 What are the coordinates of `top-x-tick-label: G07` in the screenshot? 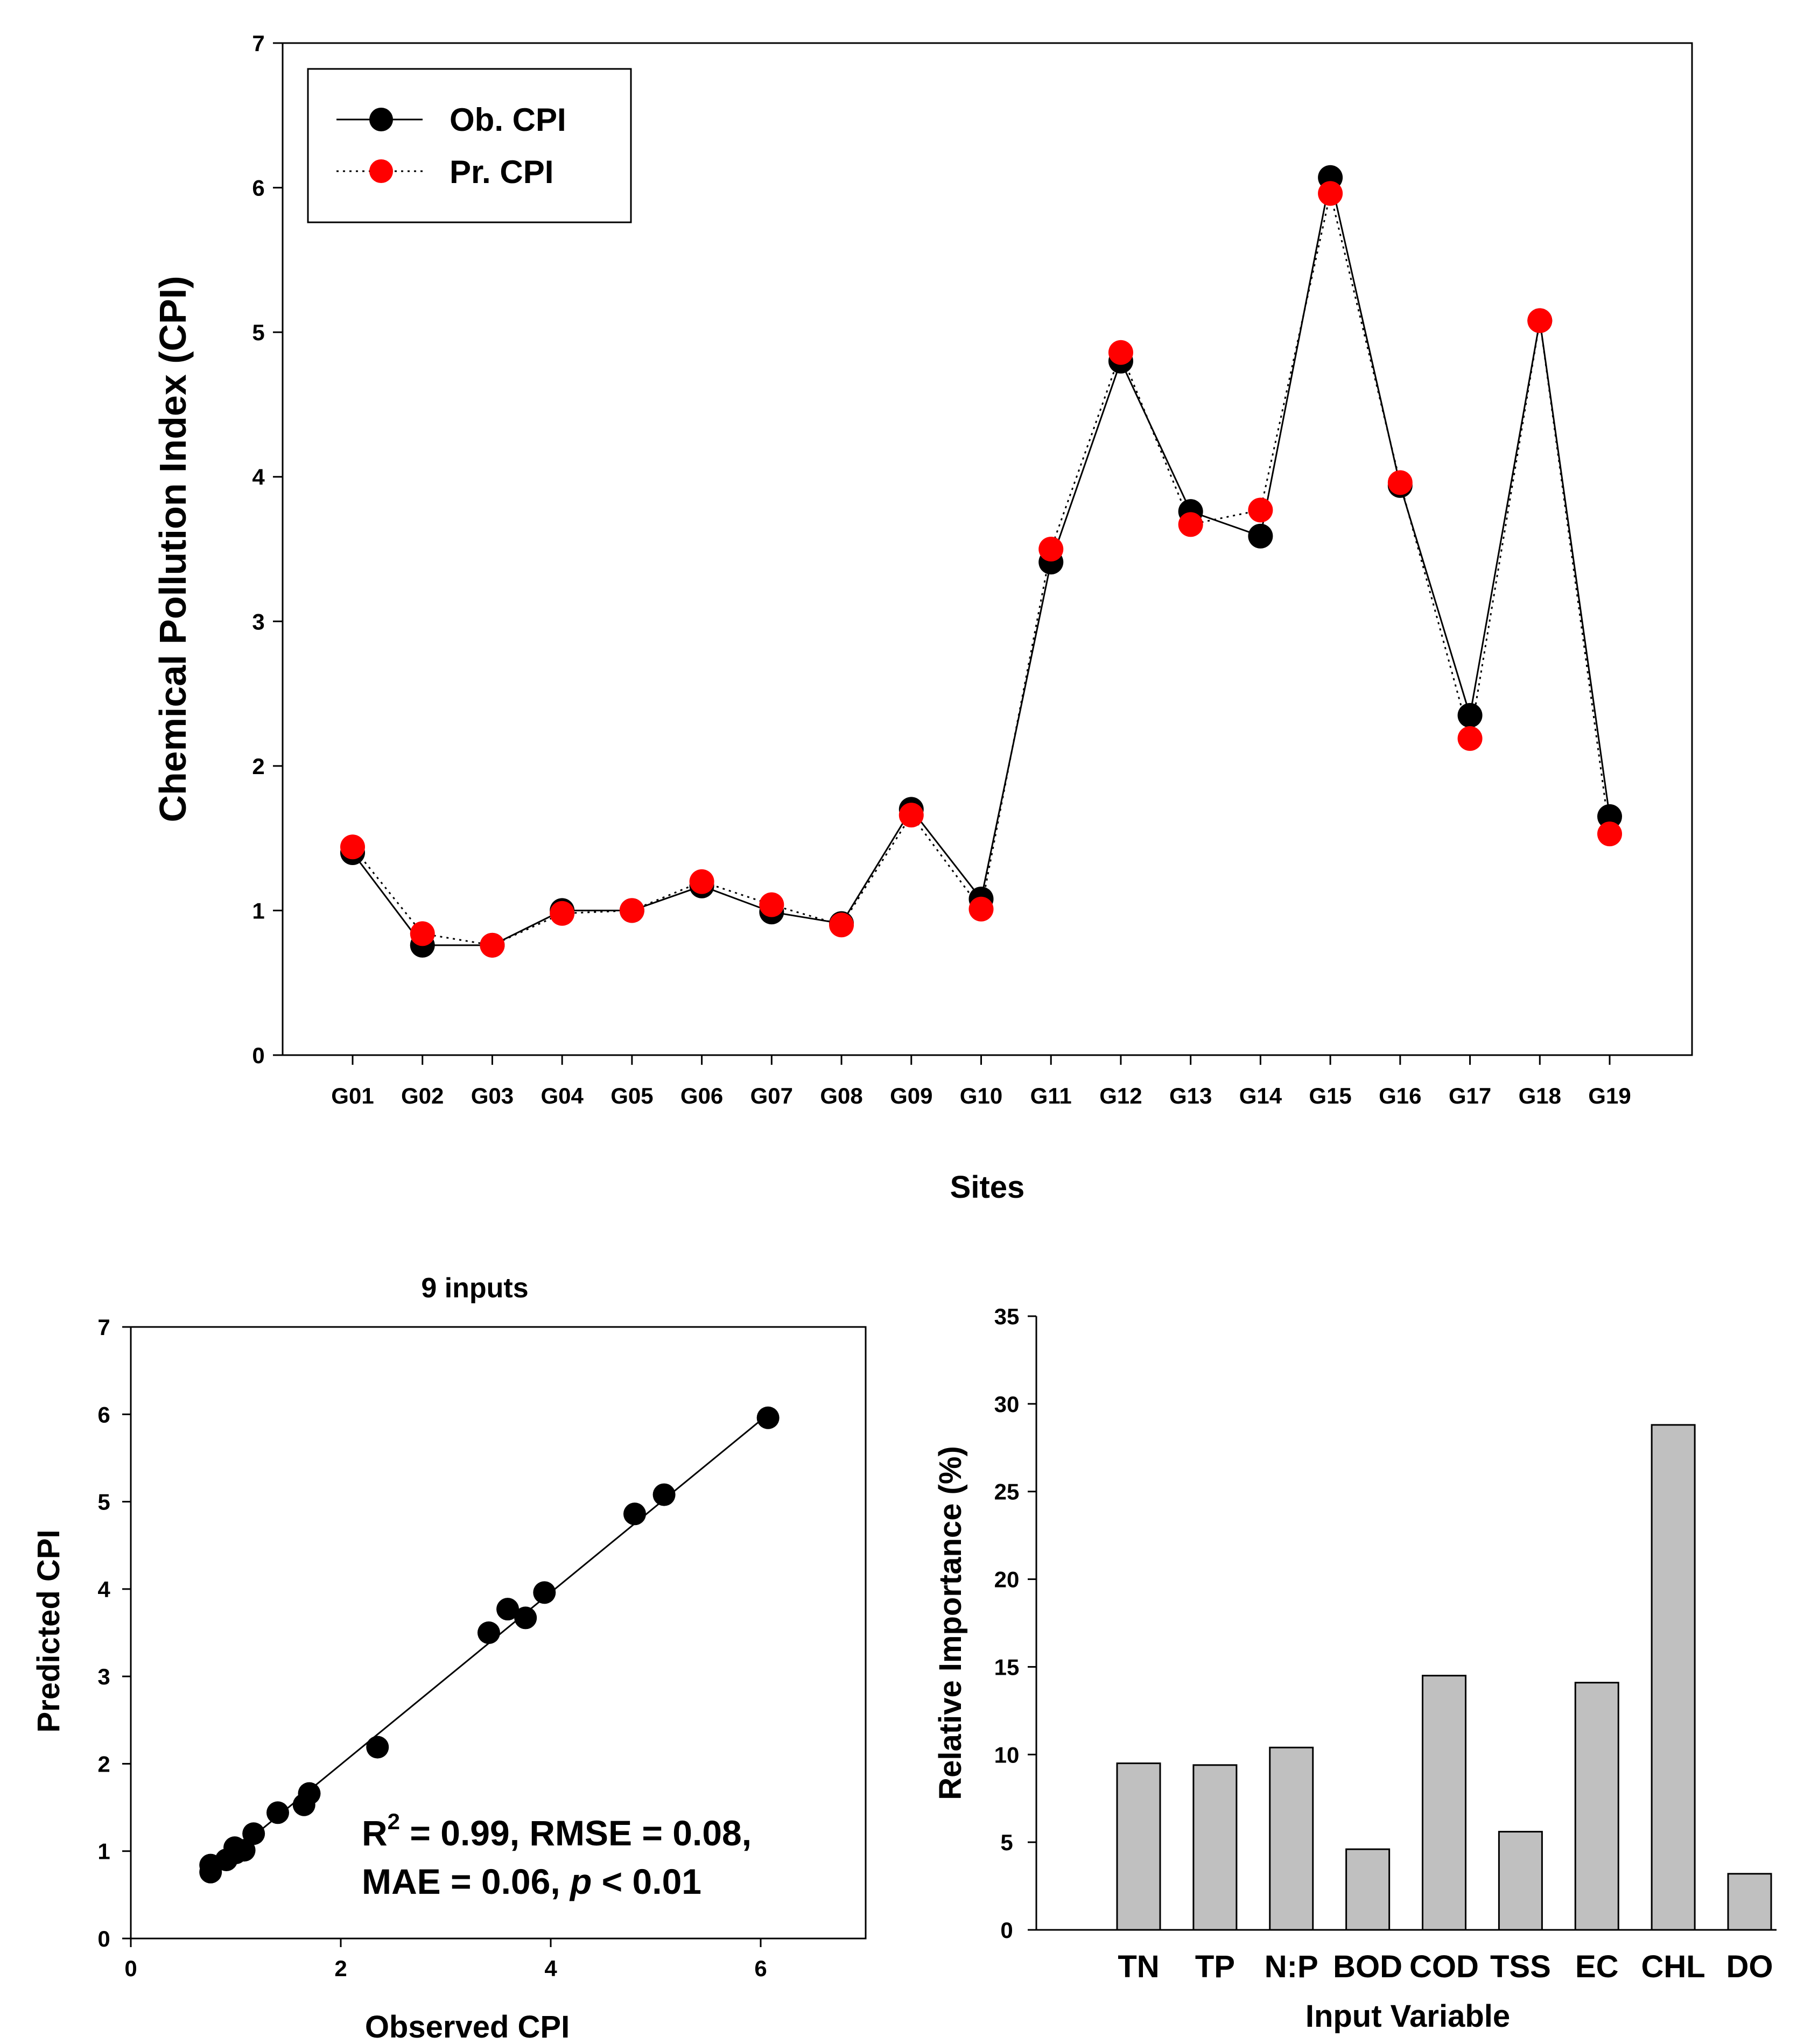 It's located at (772, 1095).